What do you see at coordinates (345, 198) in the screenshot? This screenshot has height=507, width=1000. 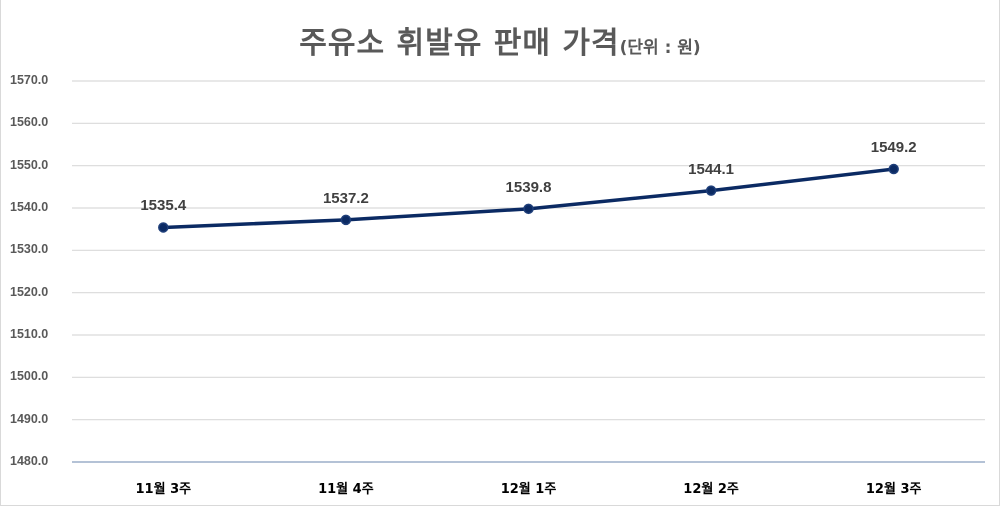 I see `data-label: 1537.2` at bounding box center [345, 198].